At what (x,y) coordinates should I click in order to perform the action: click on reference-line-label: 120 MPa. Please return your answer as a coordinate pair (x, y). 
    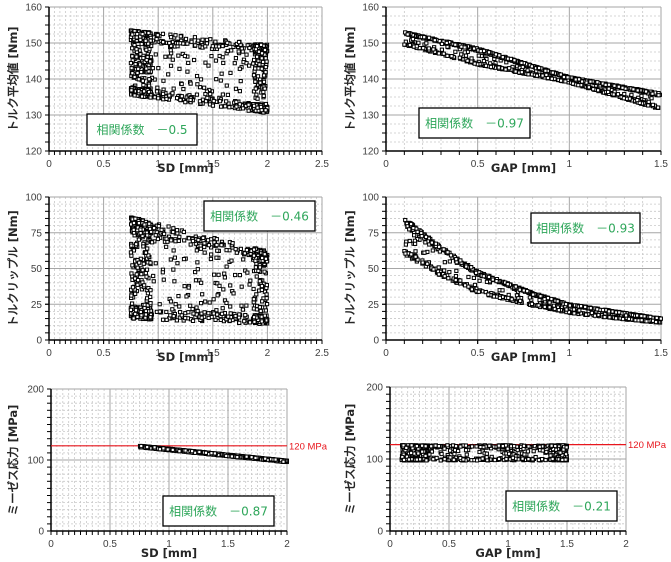
    Looking at the image, I should click on (647, 445).